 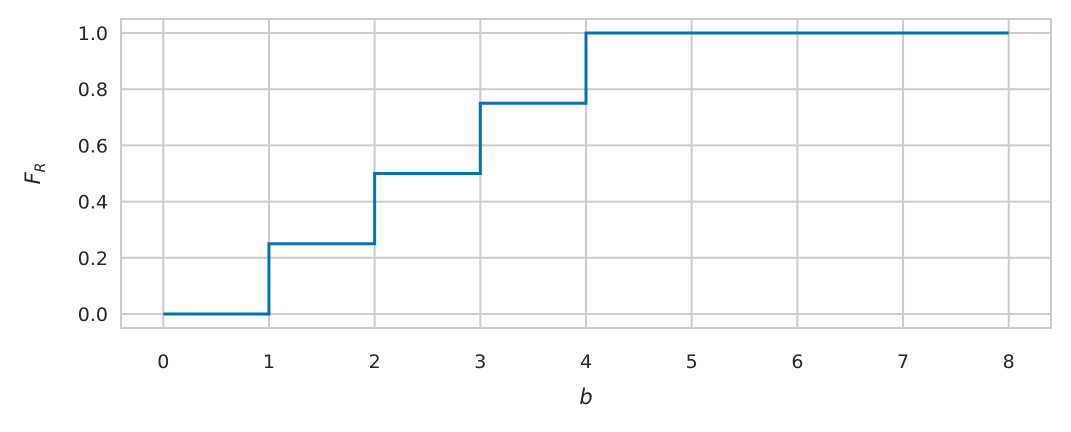 What do you see at coordinates (93, 315) in the screenshot?
I see `y-tick-label-0: 0.0` at bounding box center [93, 315].